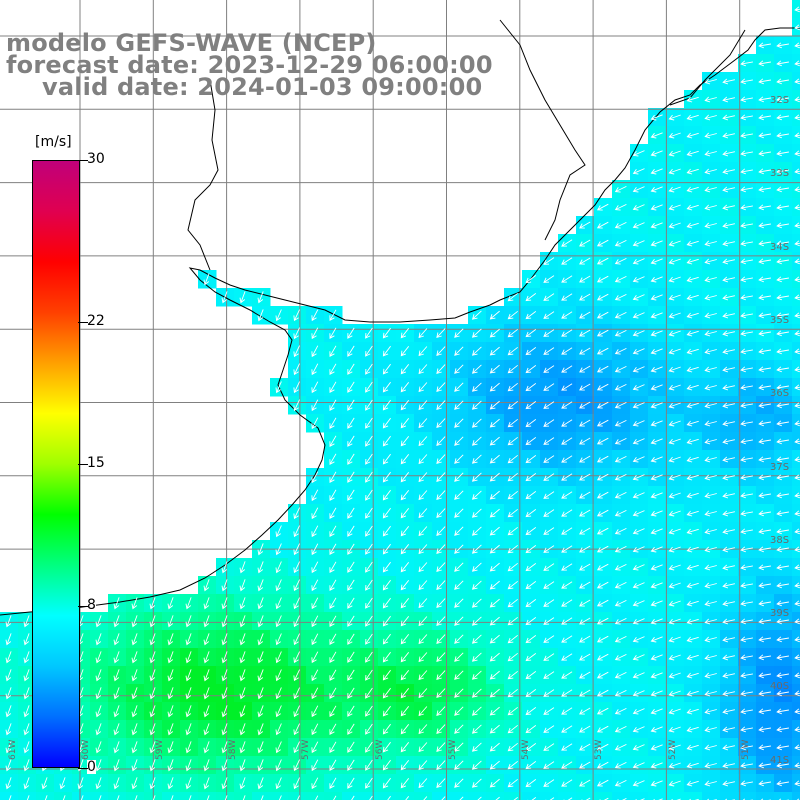 Image resolution: width=800 pixels, height=800 pixels. I want to click on longitude-label: 55W, so click(452, 749).